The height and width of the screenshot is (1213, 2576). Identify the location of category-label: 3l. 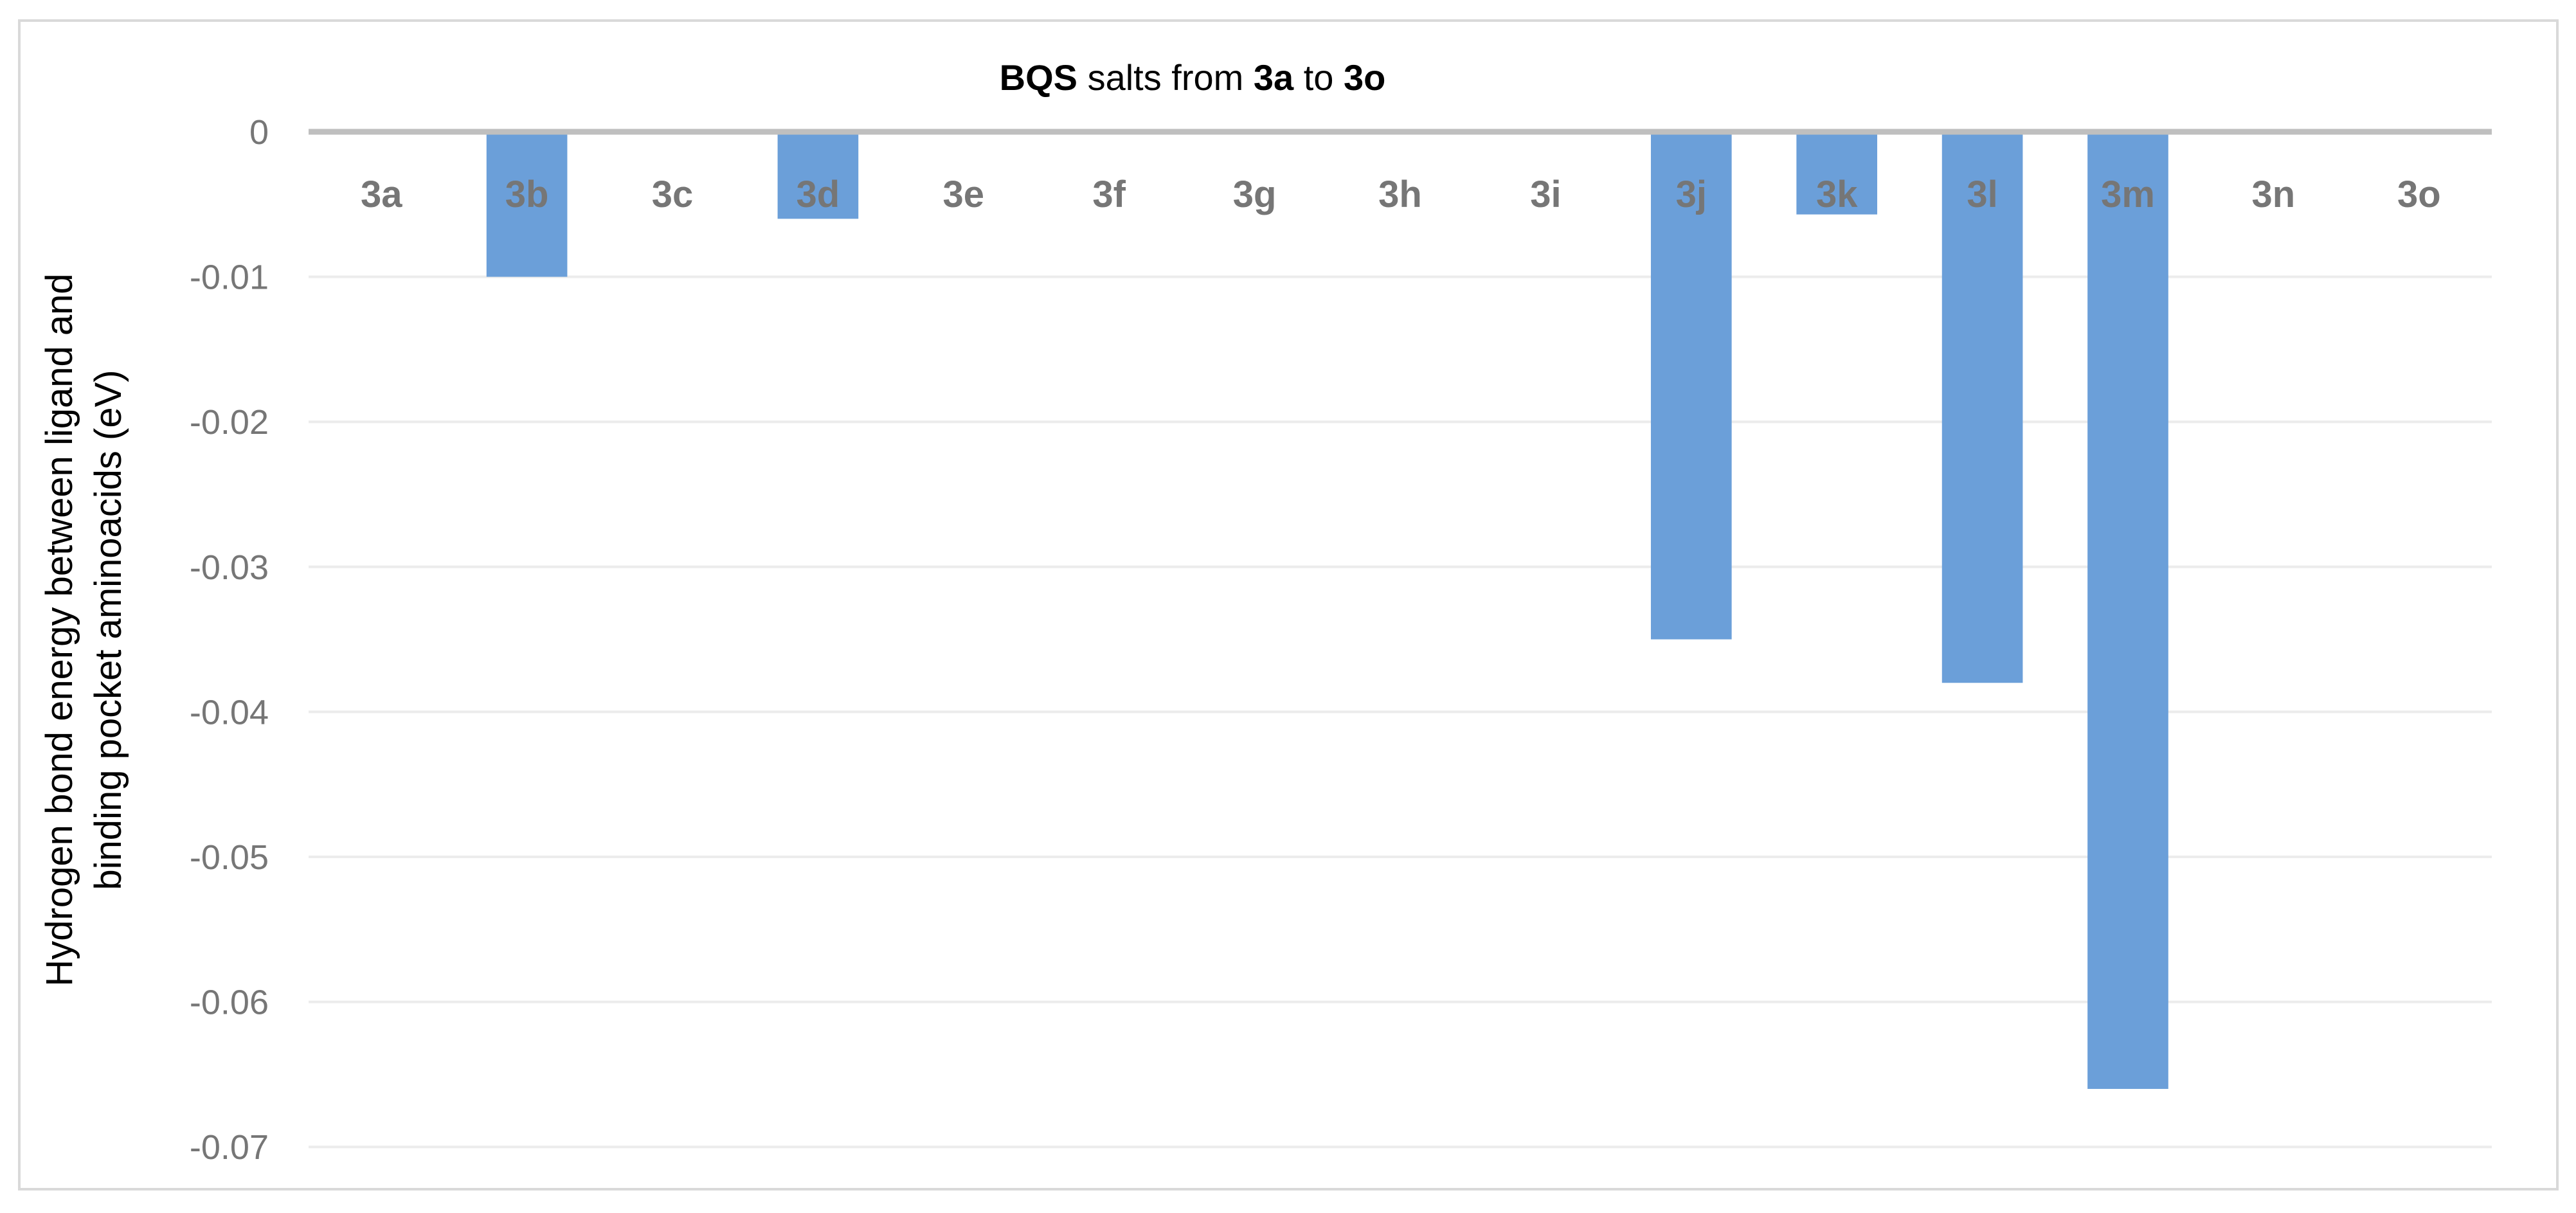
(1982, 194).